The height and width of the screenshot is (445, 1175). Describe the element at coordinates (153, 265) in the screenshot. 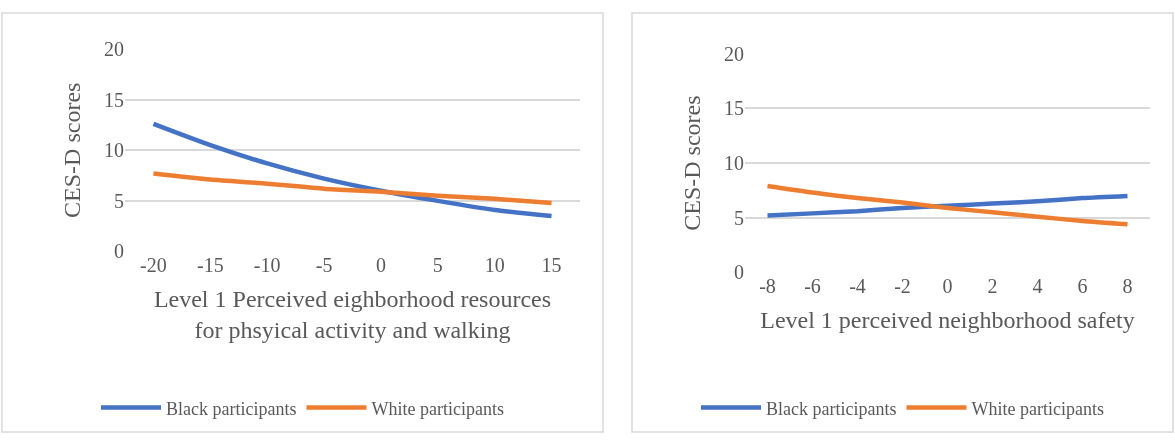

I see `x-tick-label: -20` at that location.